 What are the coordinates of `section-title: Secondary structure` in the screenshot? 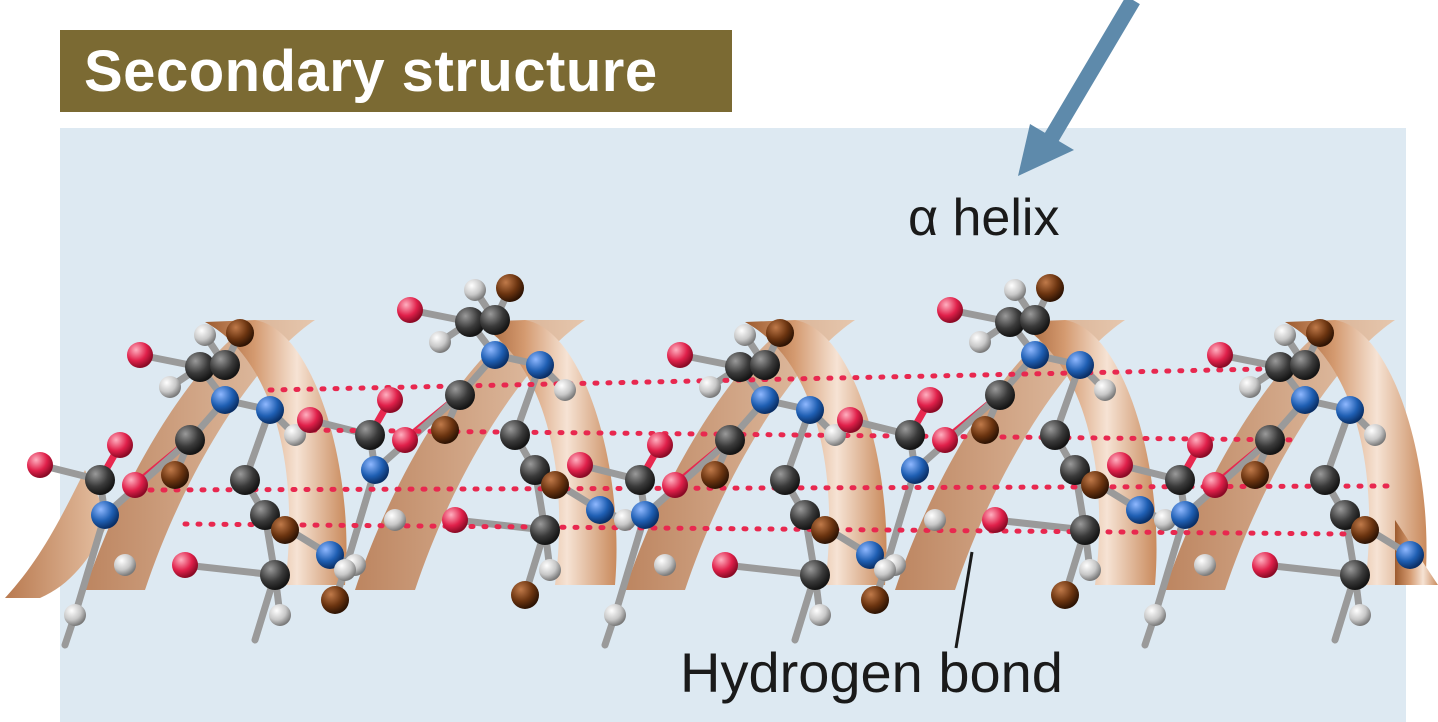 It's located at (371, 71).